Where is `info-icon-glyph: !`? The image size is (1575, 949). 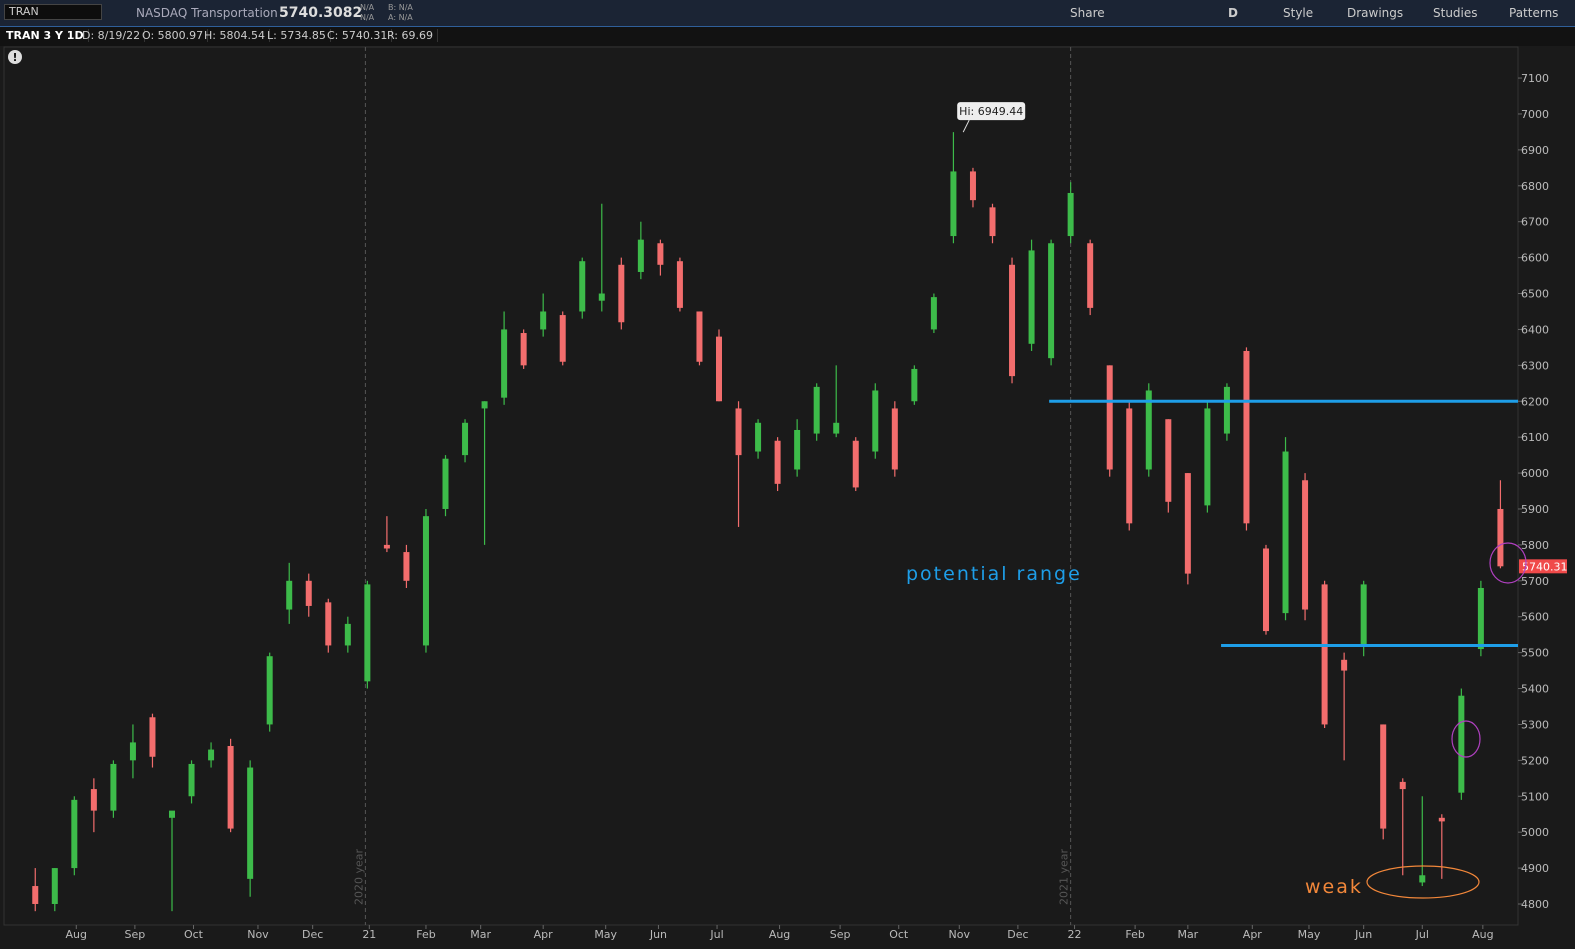
info-icon-glyph: ! is located at coordinates (14, 57).